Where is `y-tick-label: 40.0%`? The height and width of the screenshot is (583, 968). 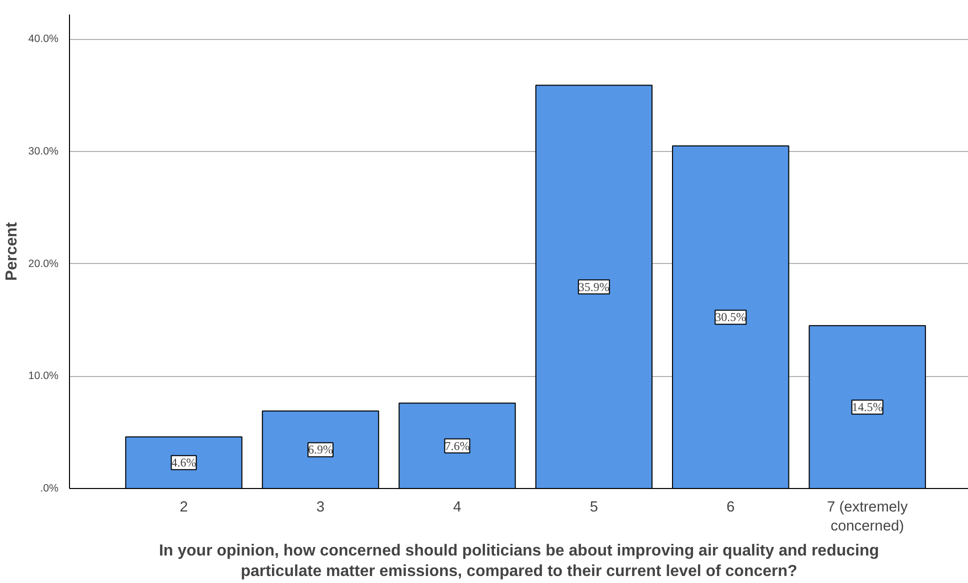
y-tick-label: 40.0% is located at coordinates (44, 39).